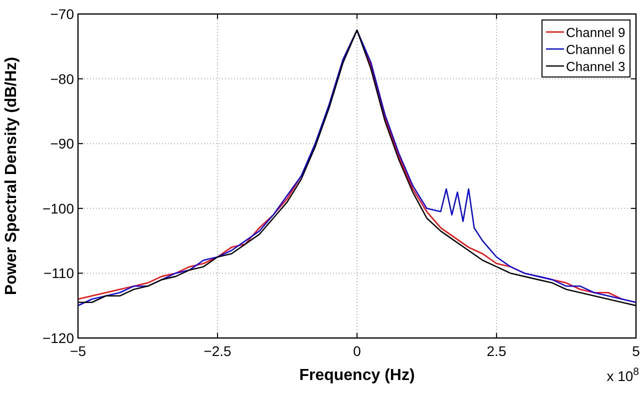  What do you see at coordinates (62, 144) in the screenshot?
I see `y-tick-label: −90` at bounding box center [62, 144].